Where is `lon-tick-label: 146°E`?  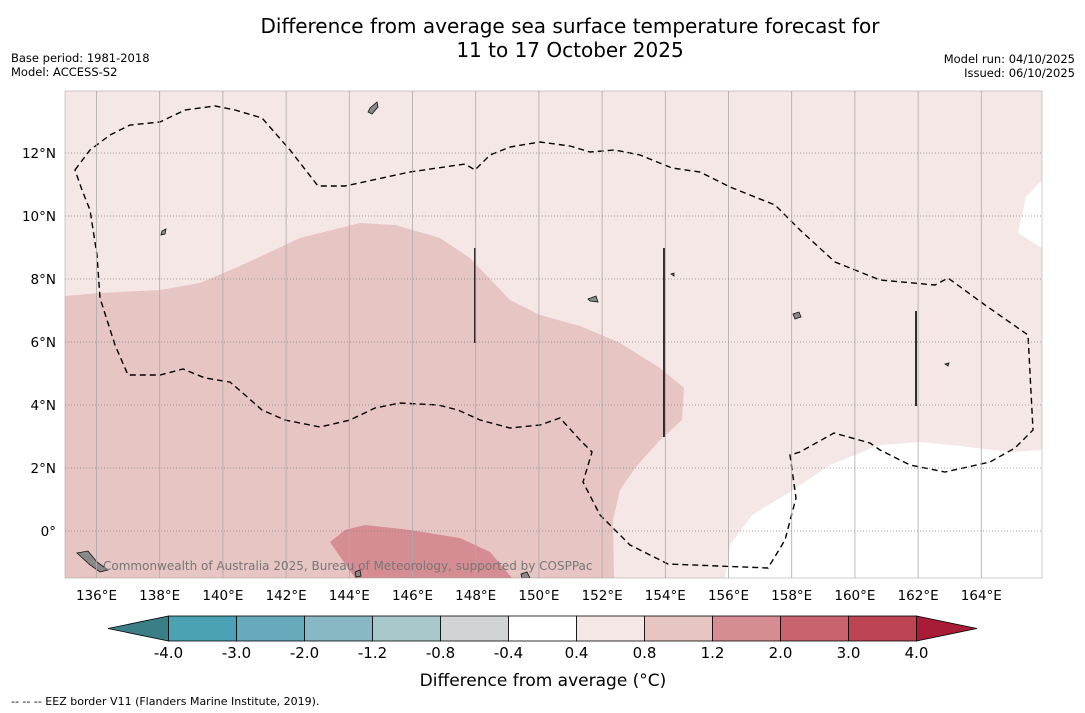
lon-tick-label: 146°E is located at coordinates (412, 596).